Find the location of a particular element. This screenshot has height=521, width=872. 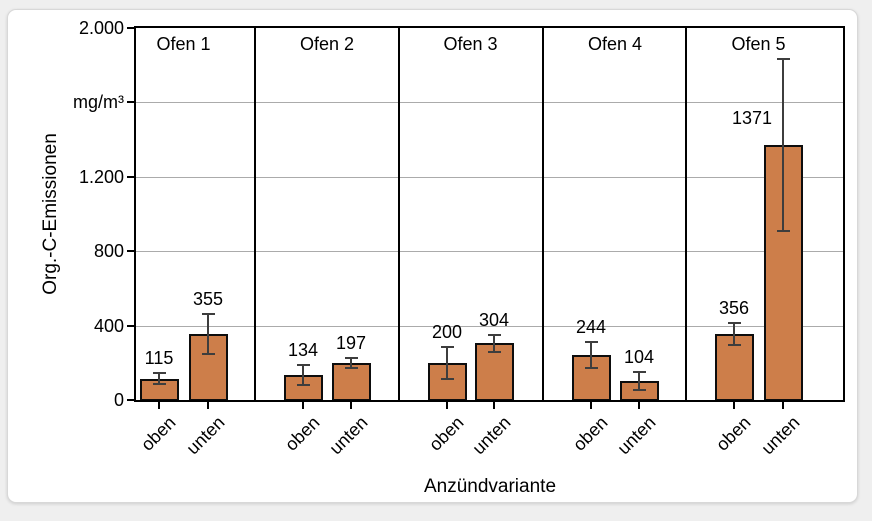

value-label: 104 is located at coordinates (639, 357).